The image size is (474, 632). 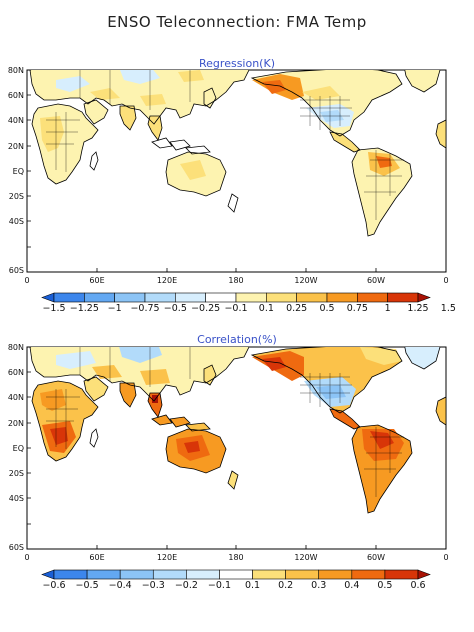 I want to click on colorbar-tick-label: 1, so click(x=387, y=308).